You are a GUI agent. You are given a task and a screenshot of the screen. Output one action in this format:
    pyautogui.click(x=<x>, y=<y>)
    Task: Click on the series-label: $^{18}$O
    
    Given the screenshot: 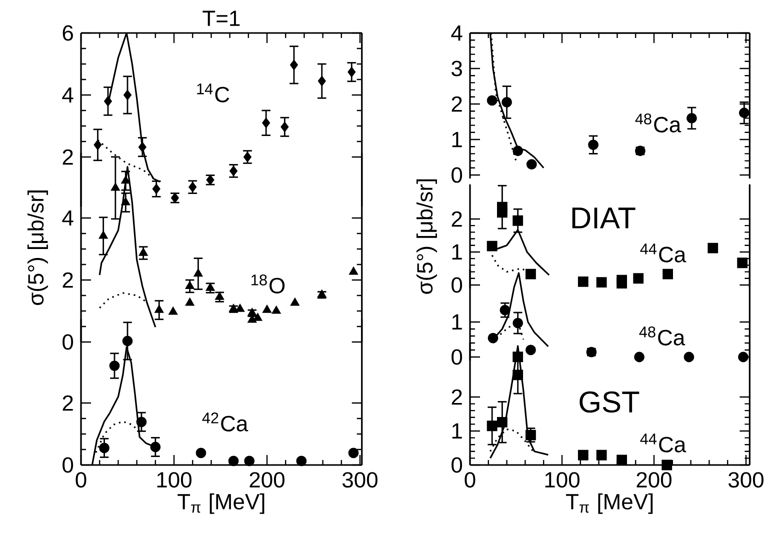 What is the action you would take?
    pyautogui.click(x=268, y=284)
    